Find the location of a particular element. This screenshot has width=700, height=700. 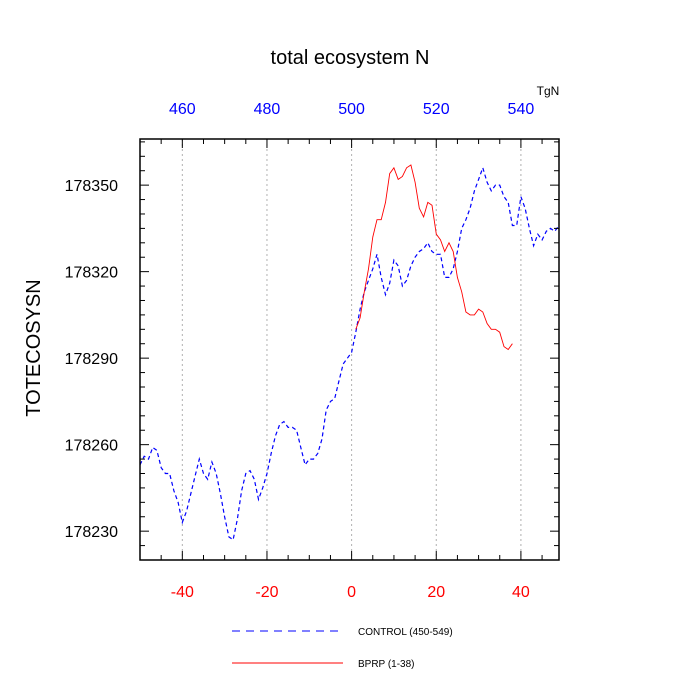

top-axis-unit: TgN is located at coordinates (548, 91).